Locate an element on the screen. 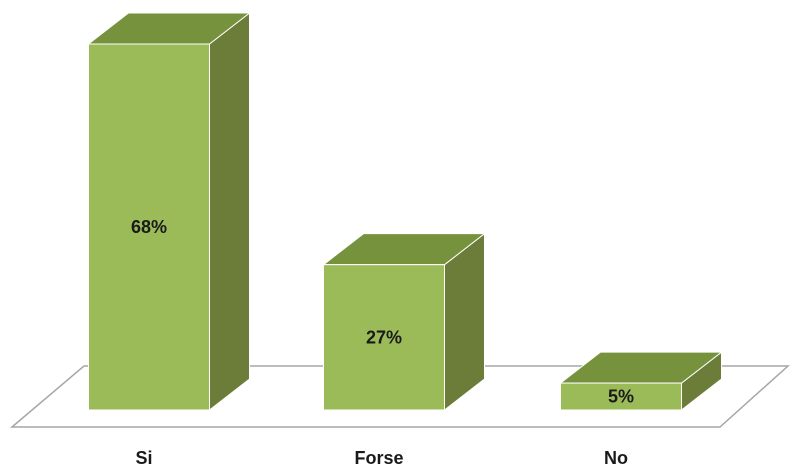 The image size is (792, 471). value-label-no: 5% is located at coordinates (621, 397).